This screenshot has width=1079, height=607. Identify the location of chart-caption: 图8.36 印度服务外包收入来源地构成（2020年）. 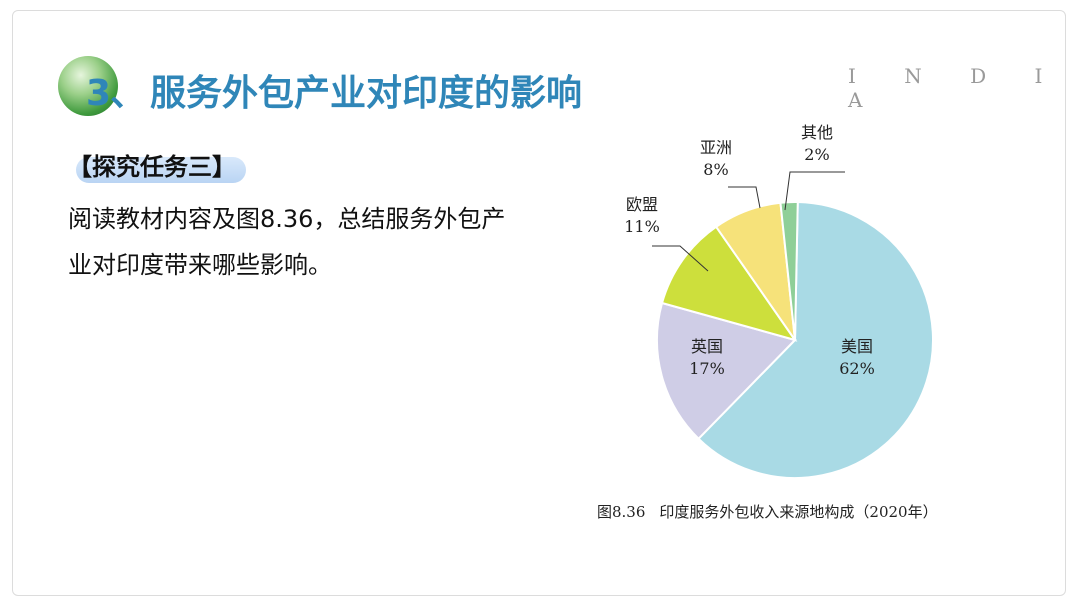
(774, 511).